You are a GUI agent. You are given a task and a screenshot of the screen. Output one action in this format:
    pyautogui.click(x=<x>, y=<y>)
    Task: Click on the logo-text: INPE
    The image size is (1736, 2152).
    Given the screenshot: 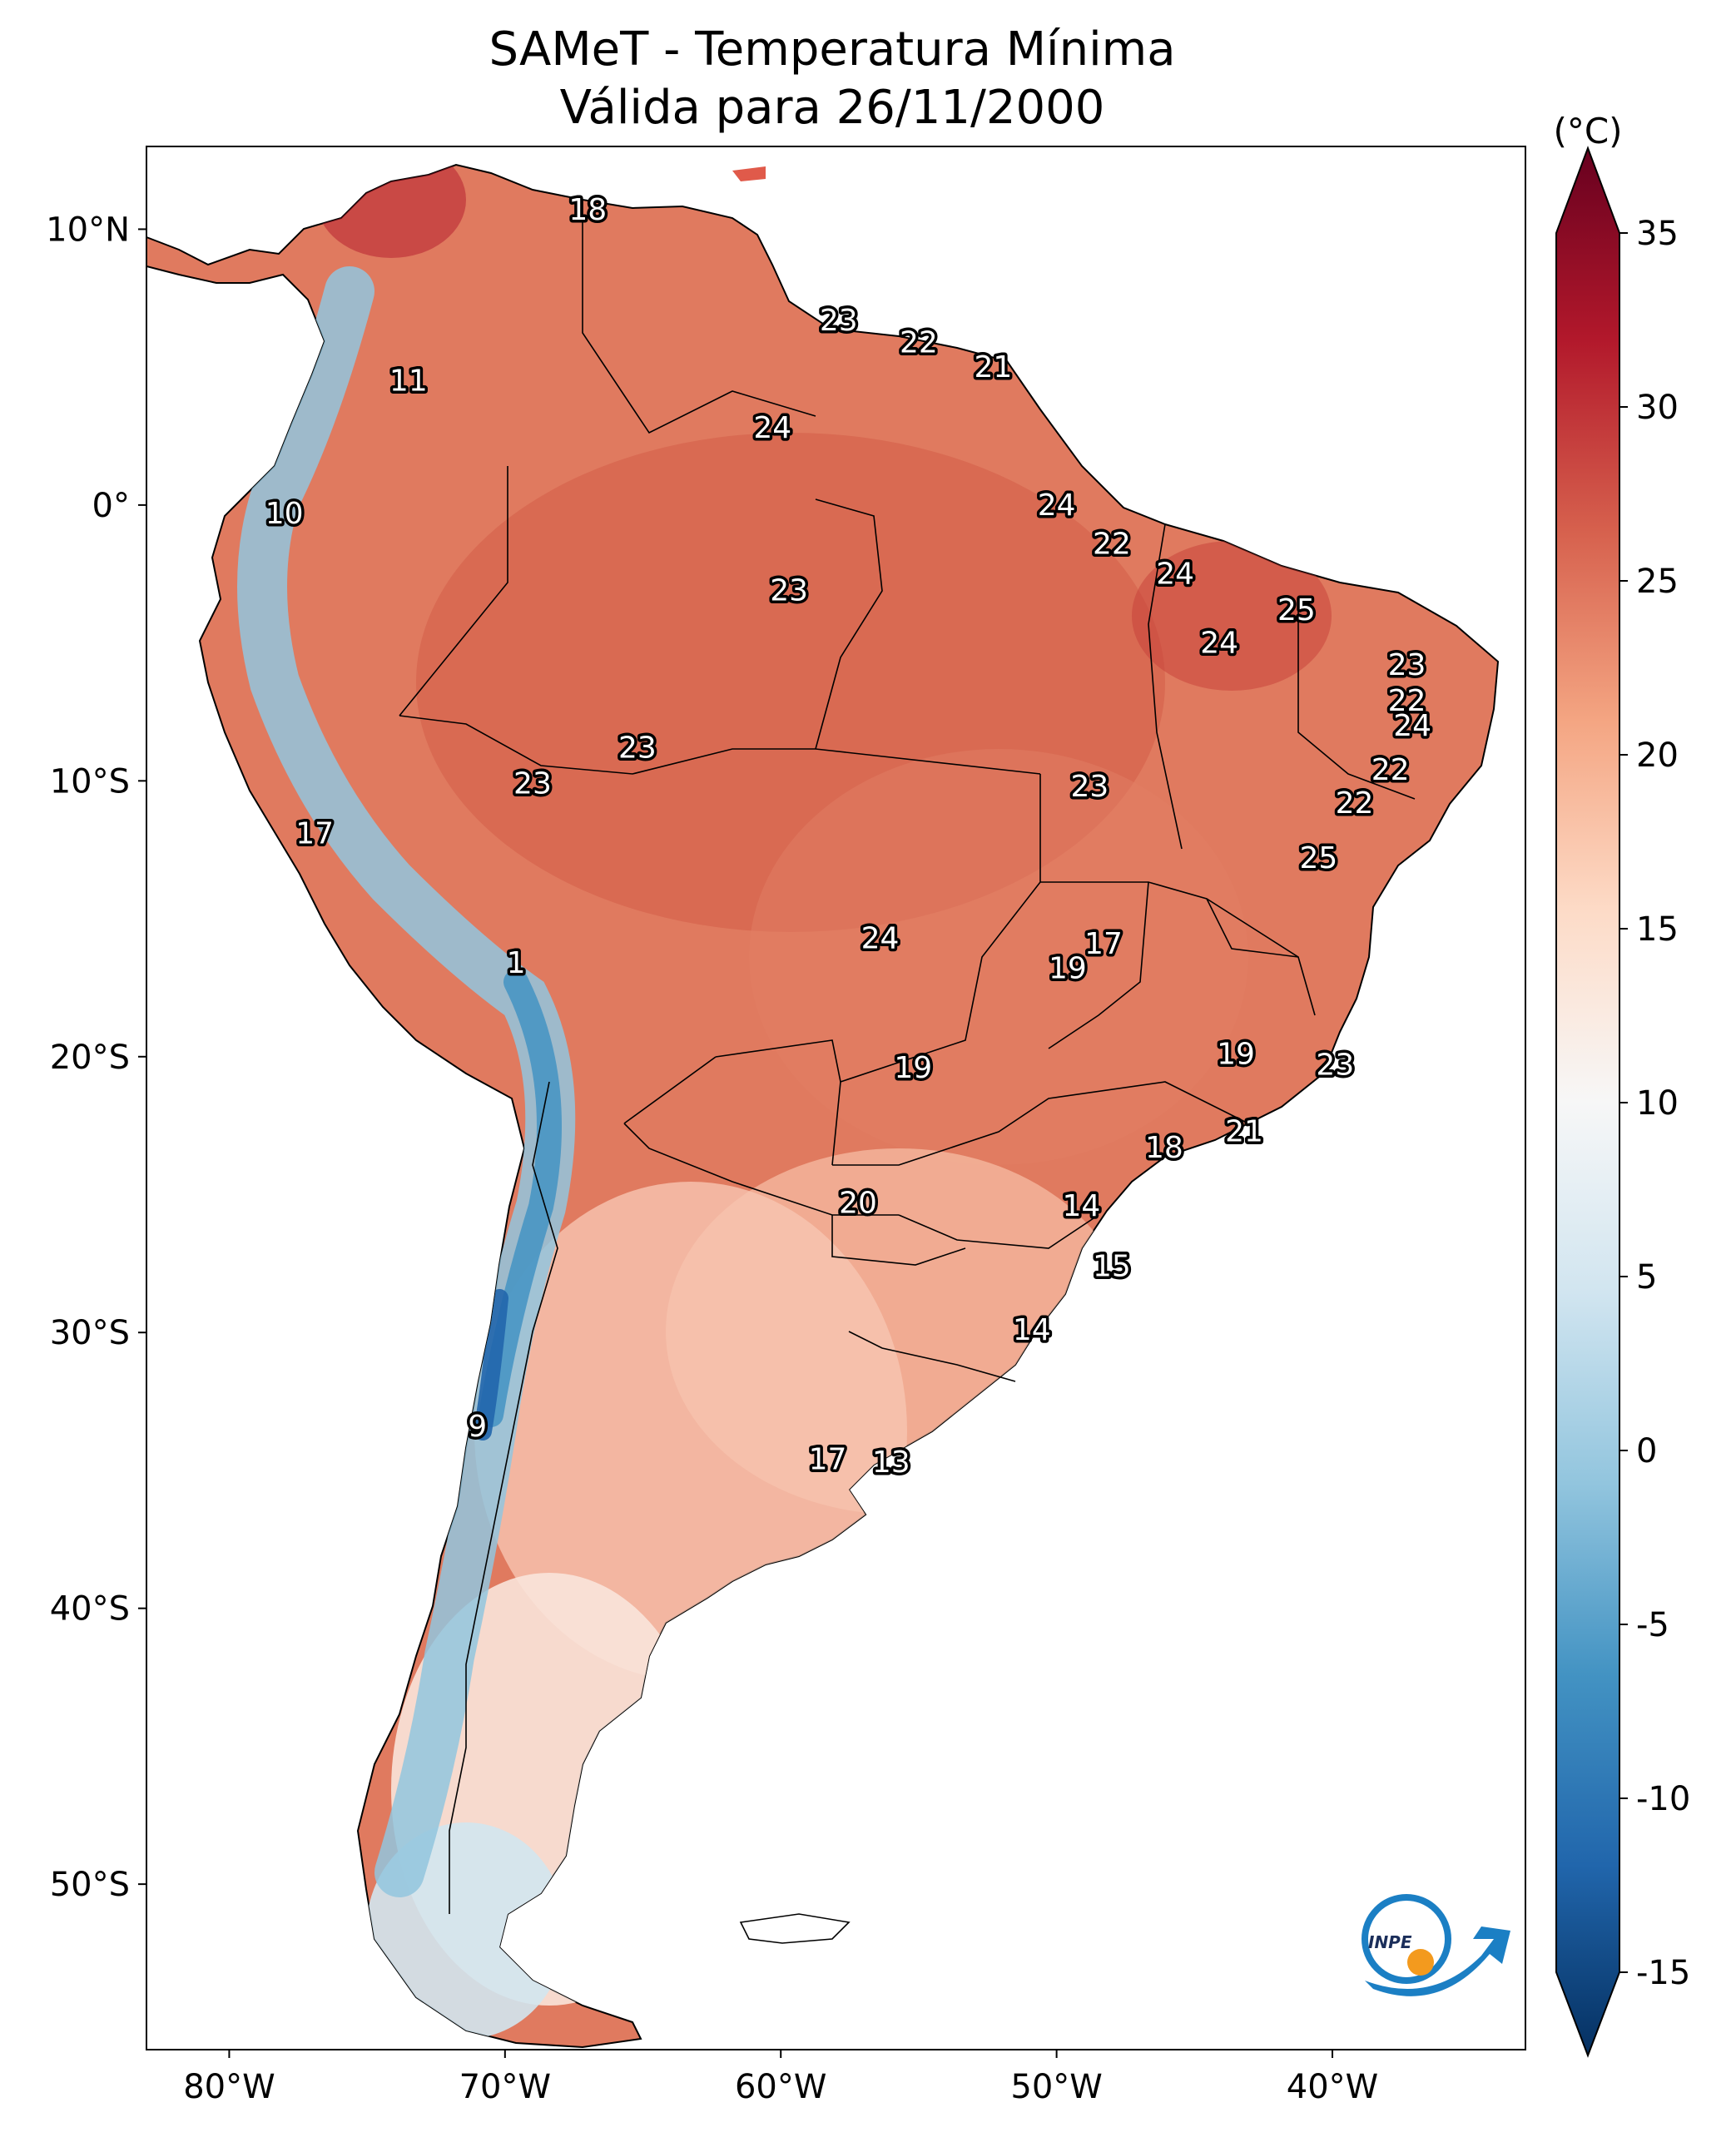 What is the action you would take?
    pyautogui.click(x=1390, y=1942)
    